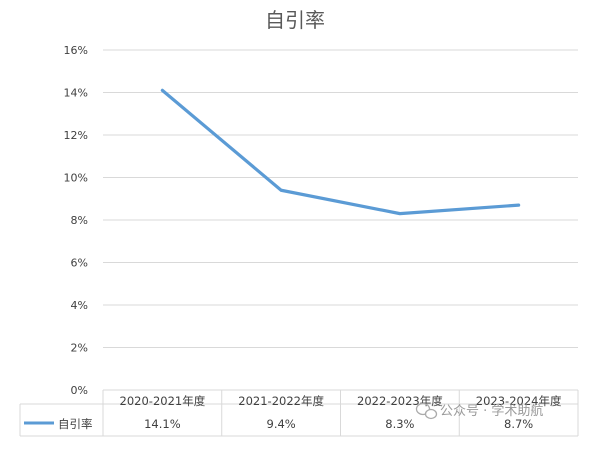  What do you see at coordinates (400, 401) in the screenshot?
I see `x-category-label: 2022-2023年度` at bounding box center [400, 401].